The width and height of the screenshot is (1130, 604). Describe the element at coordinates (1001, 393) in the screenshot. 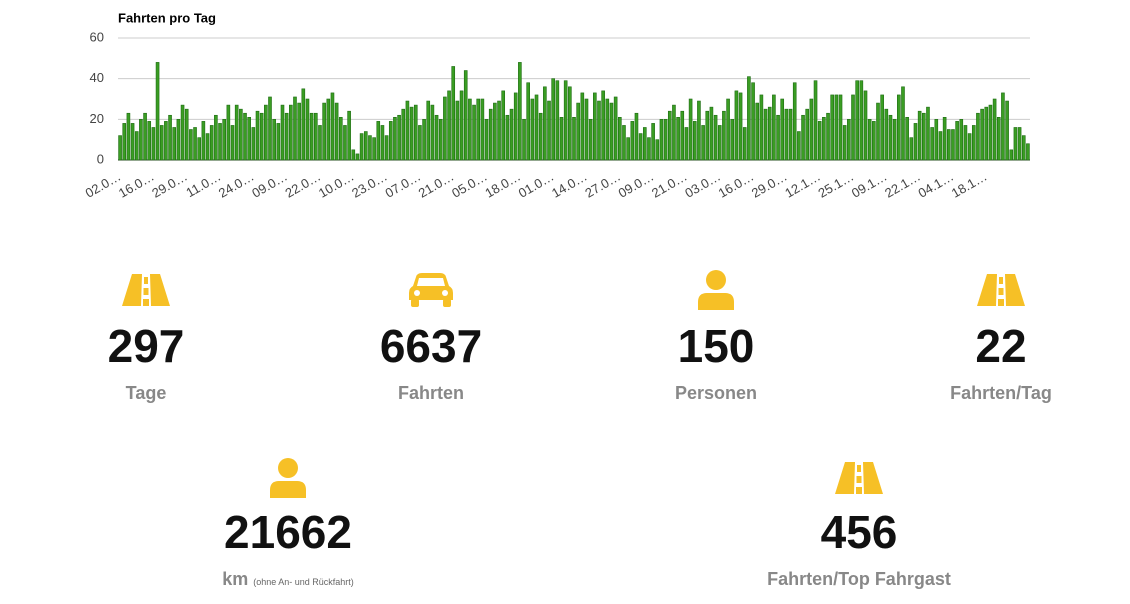

I see `stat-label: Fahrten/Tag` at that location.